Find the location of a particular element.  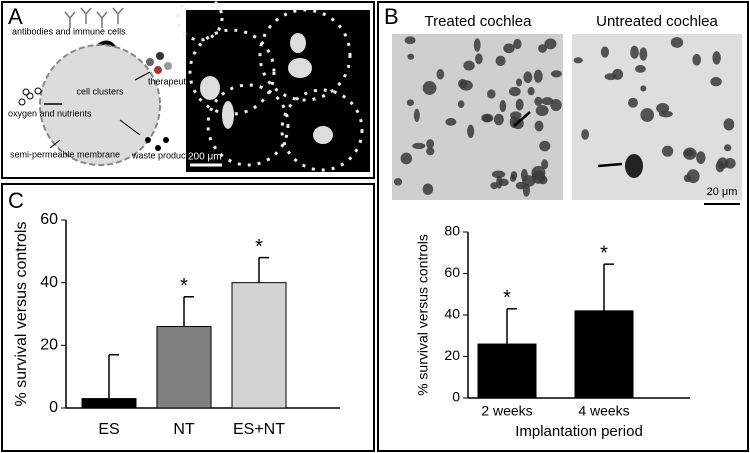

diagram-label: semi-permeable membrane is located at coordinates (65, 154).